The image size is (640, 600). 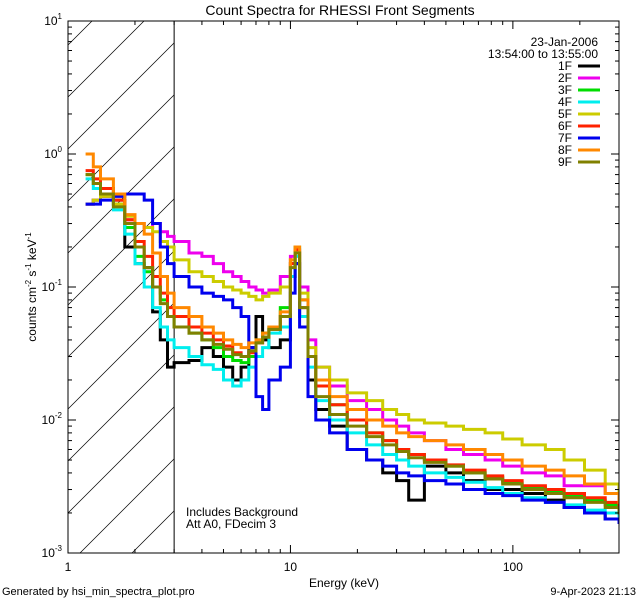 I want to click on legend-label-9F: 9F, so click(x=565, y=162).